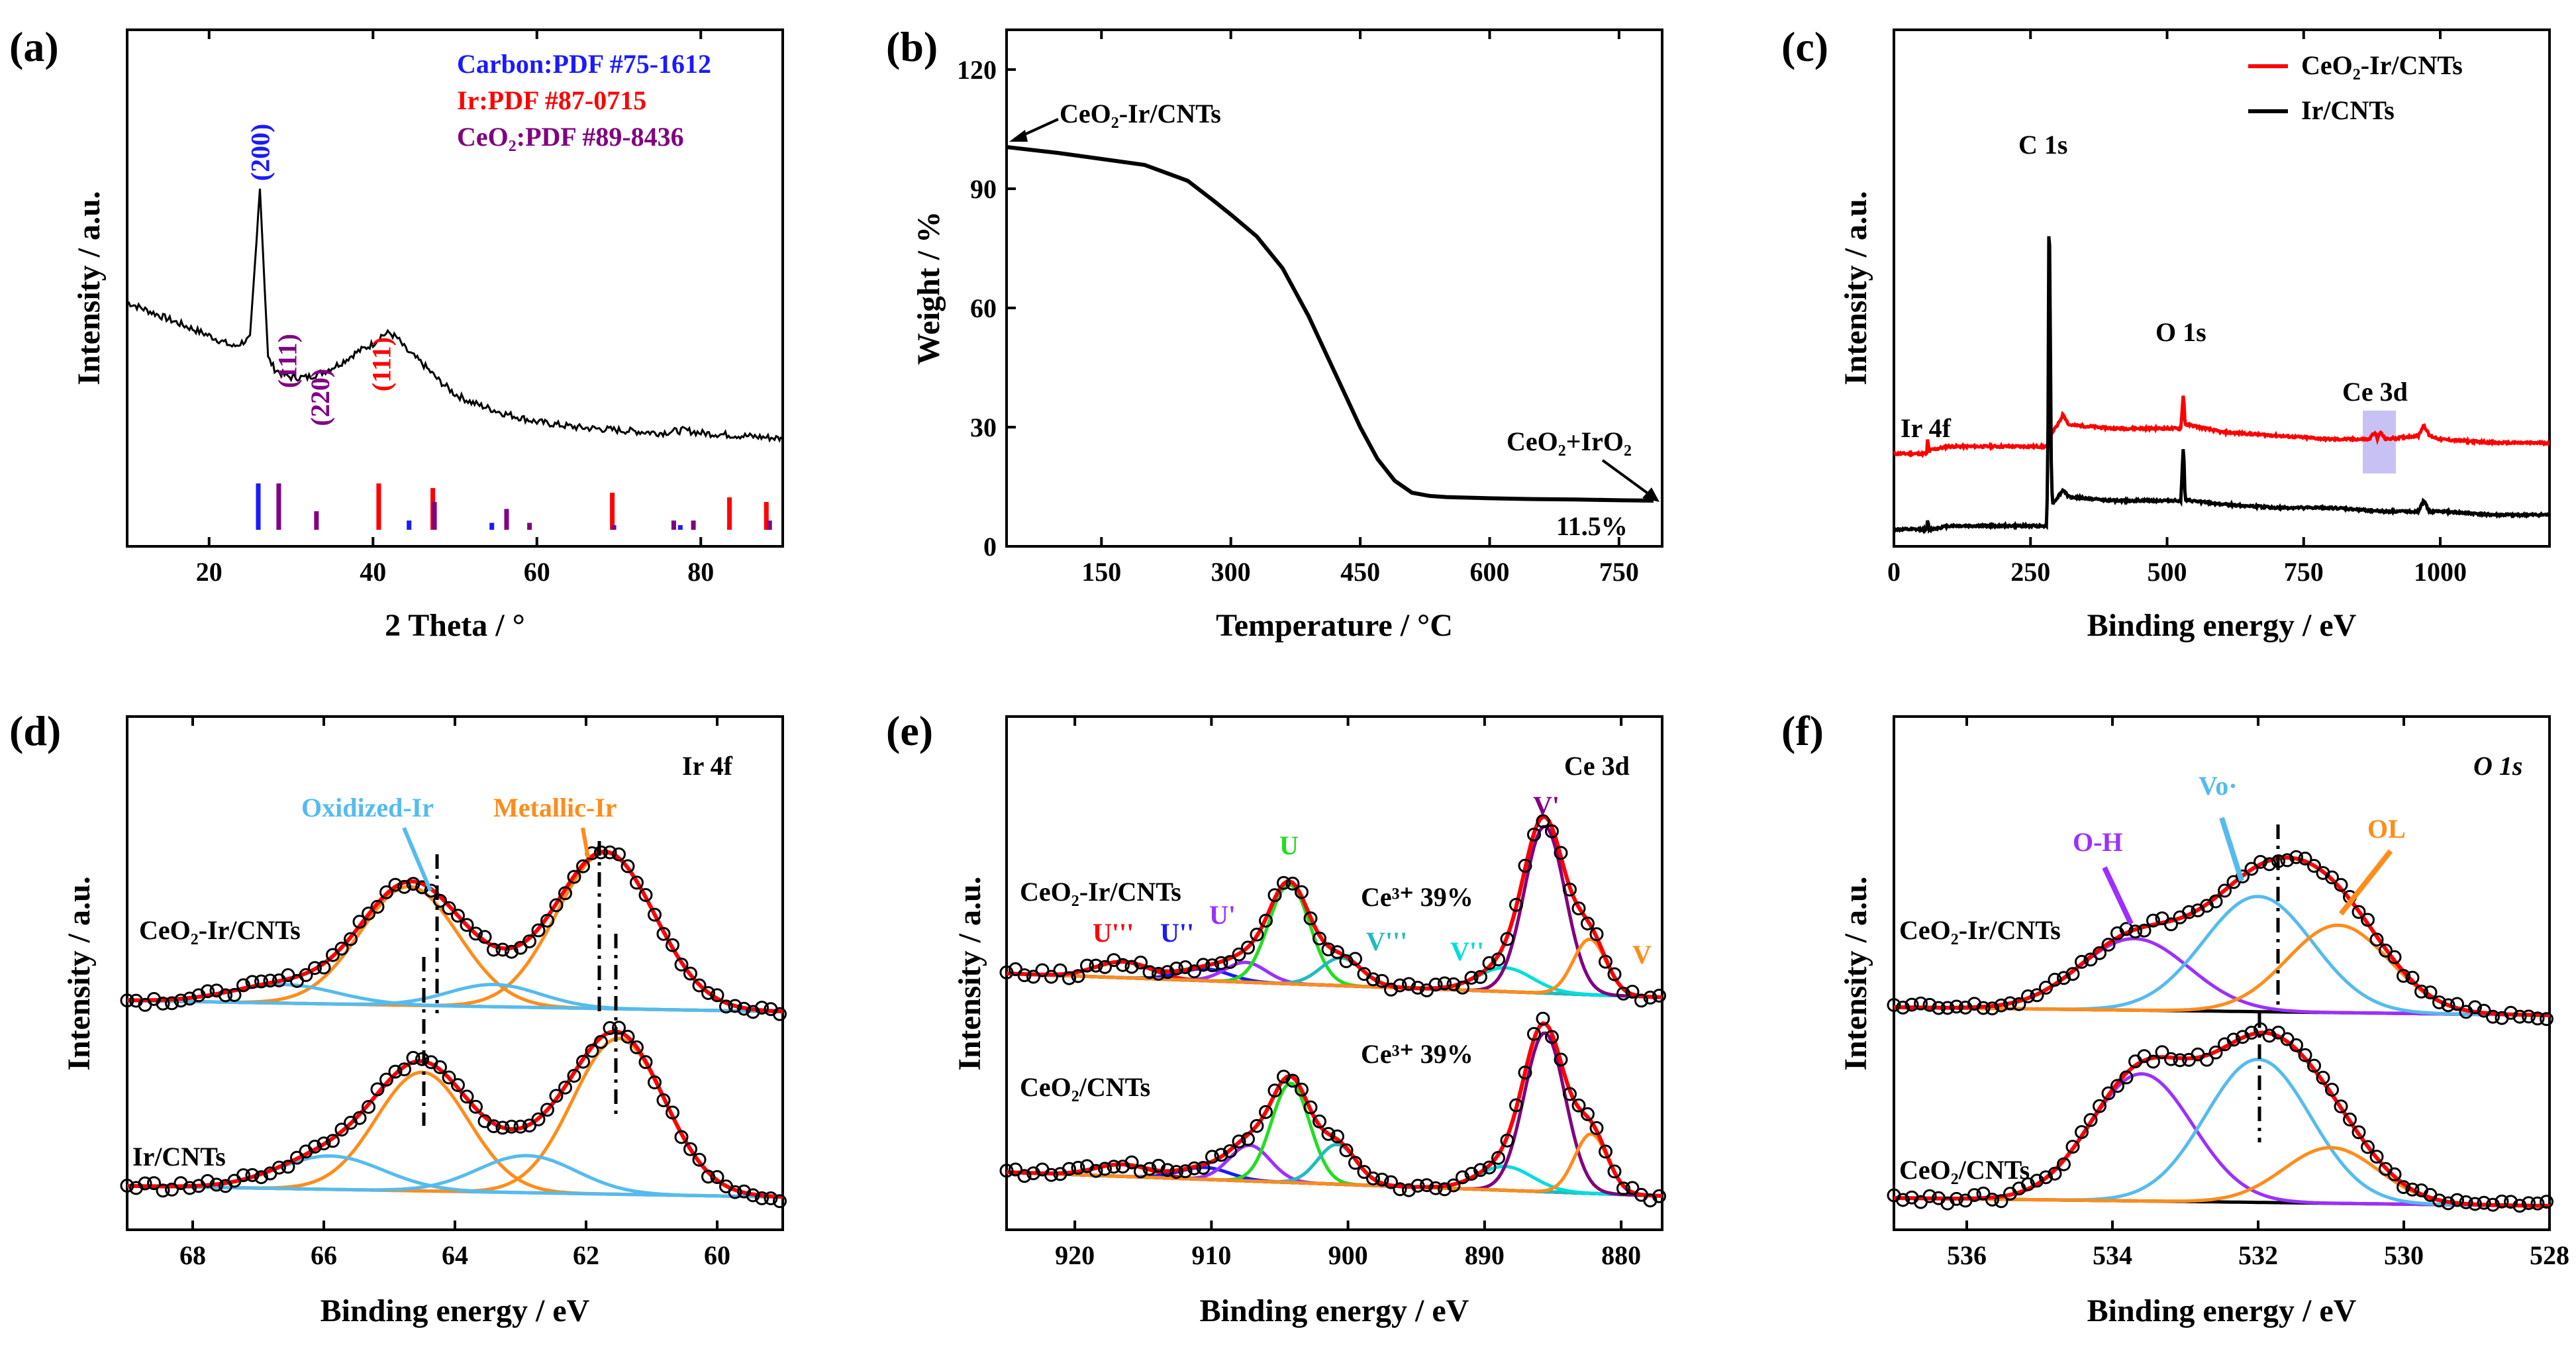  Describe the element at coordinates (1417, 897) in the screenshot. I see `ratio-label-e1: Ce³⁺ 39%` at that location.